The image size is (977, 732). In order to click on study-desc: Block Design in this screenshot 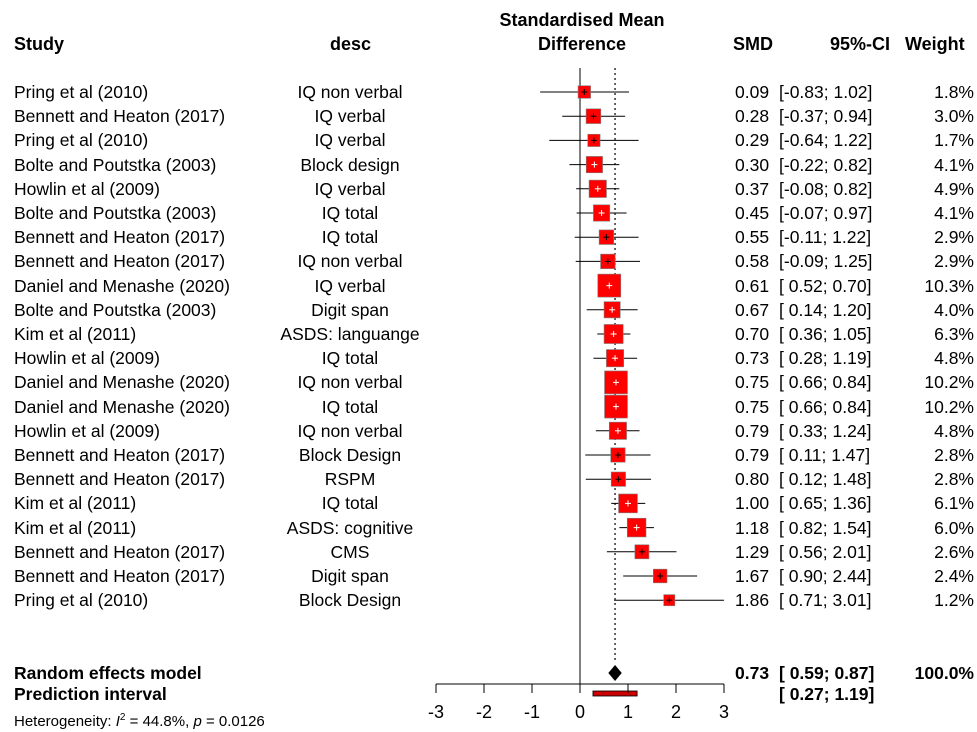, I will do `click(350, 600)`.